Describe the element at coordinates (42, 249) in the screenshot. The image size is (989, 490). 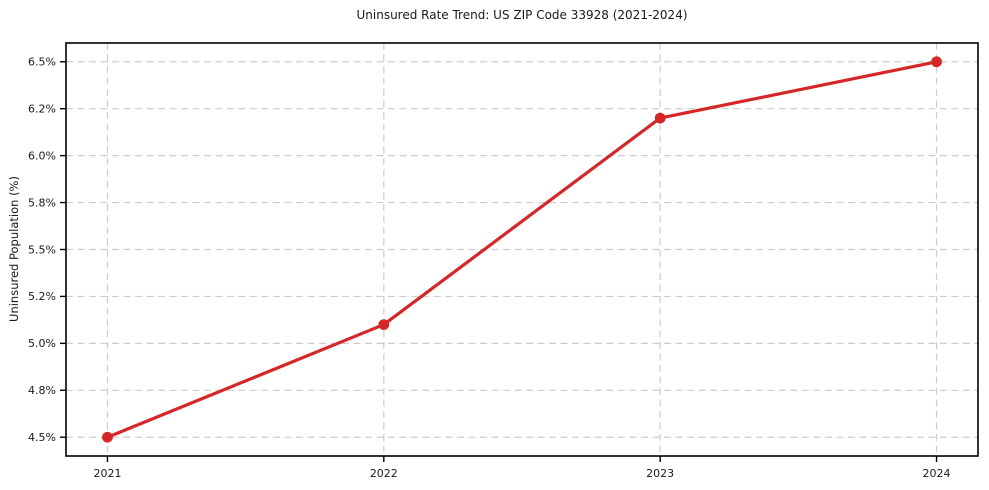
I see `y-tick-label: 5.5%` at that location.